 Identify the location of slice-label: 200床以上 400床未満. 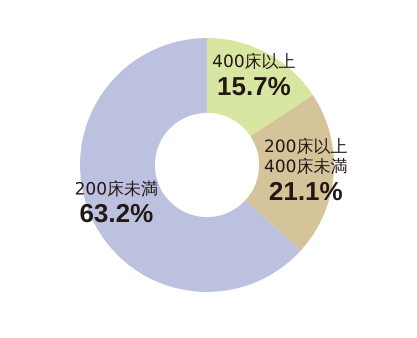
(306, 157).